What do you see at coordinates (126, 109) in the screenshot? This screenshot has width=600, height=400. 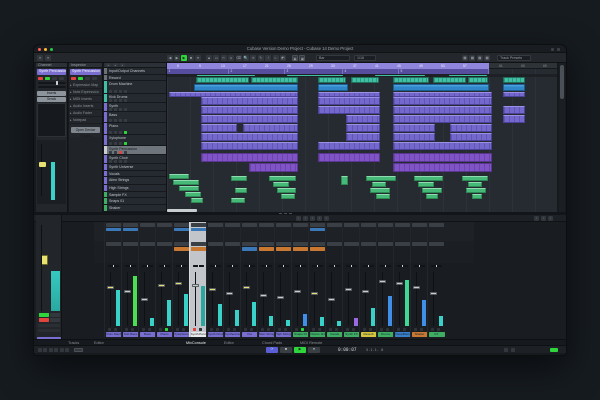 I see `track-monitor-button` at bounding box center [126, 109].